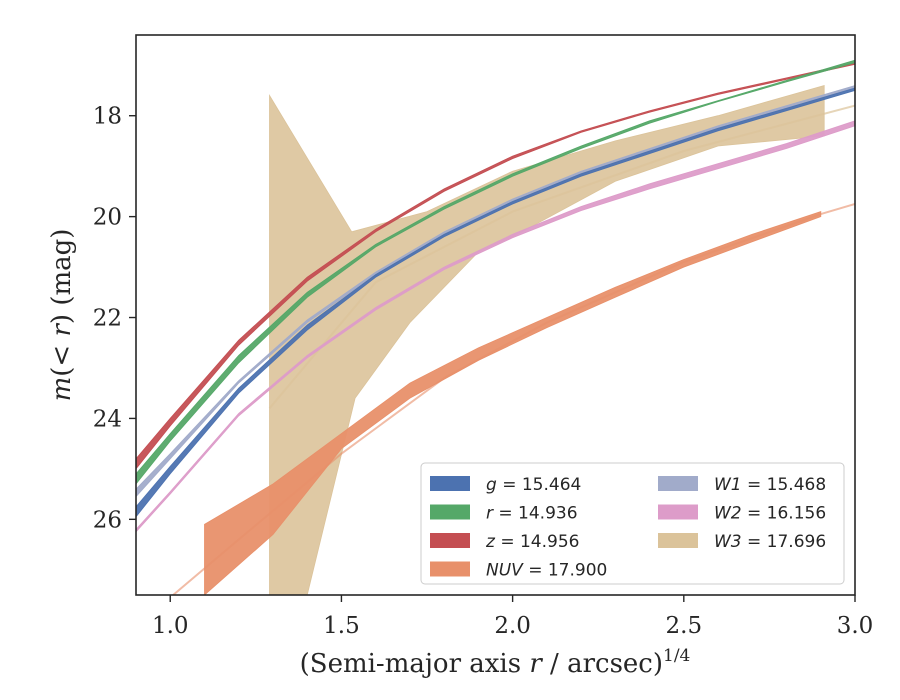  What do you see at coordinates (107, 319) in the screenshot?
I see `y-tick-label: 22` at bounding box center [107, 319].